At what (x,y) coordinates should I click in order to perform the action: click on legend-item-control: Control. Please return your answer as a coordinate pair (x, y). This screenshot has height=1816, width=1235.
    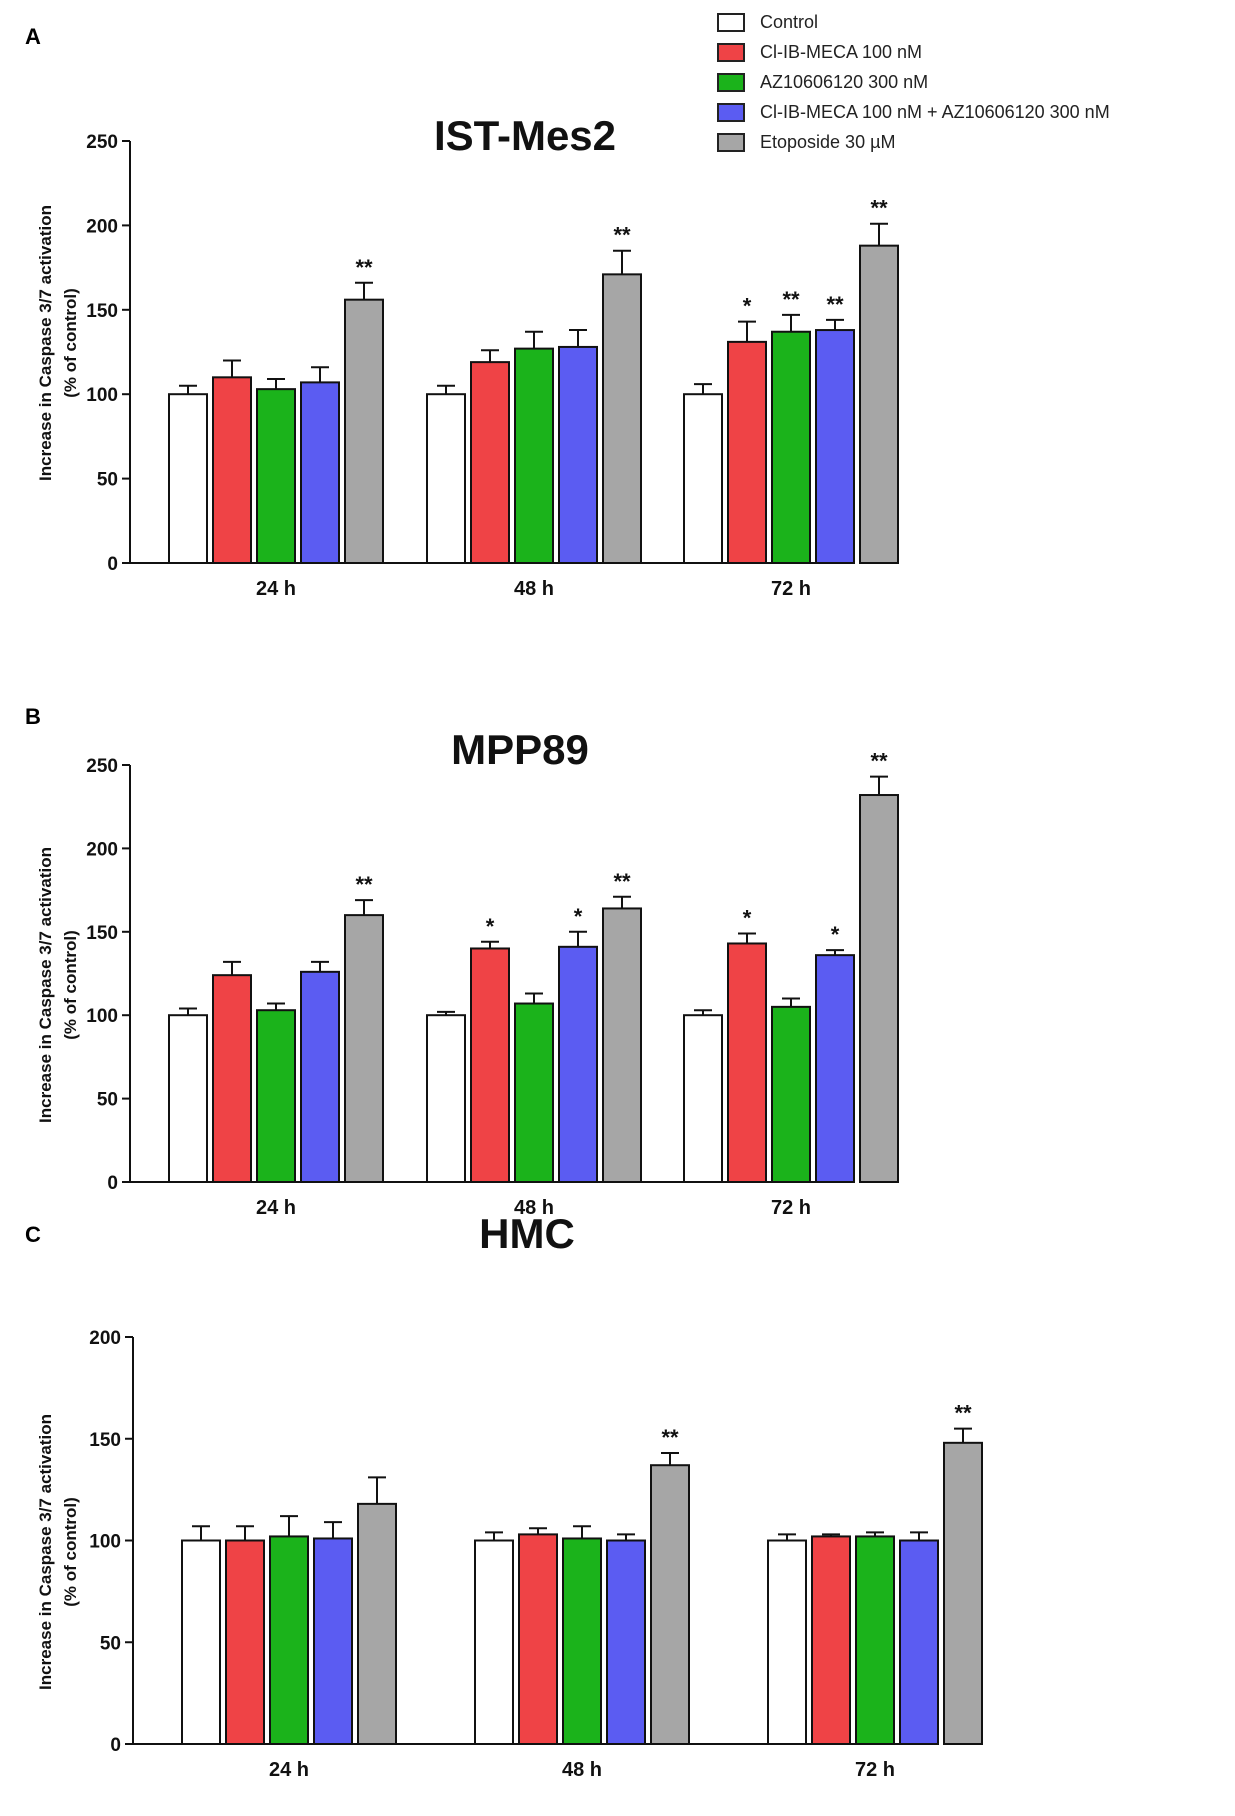
    Looking at the image, I should click on (767, 22).